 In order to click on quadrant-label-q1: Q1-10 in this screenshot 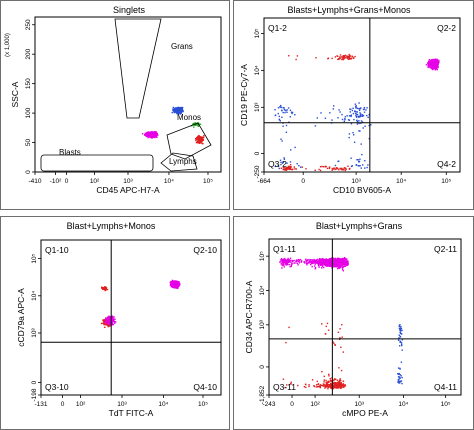, I will do `click(57, 250)`.